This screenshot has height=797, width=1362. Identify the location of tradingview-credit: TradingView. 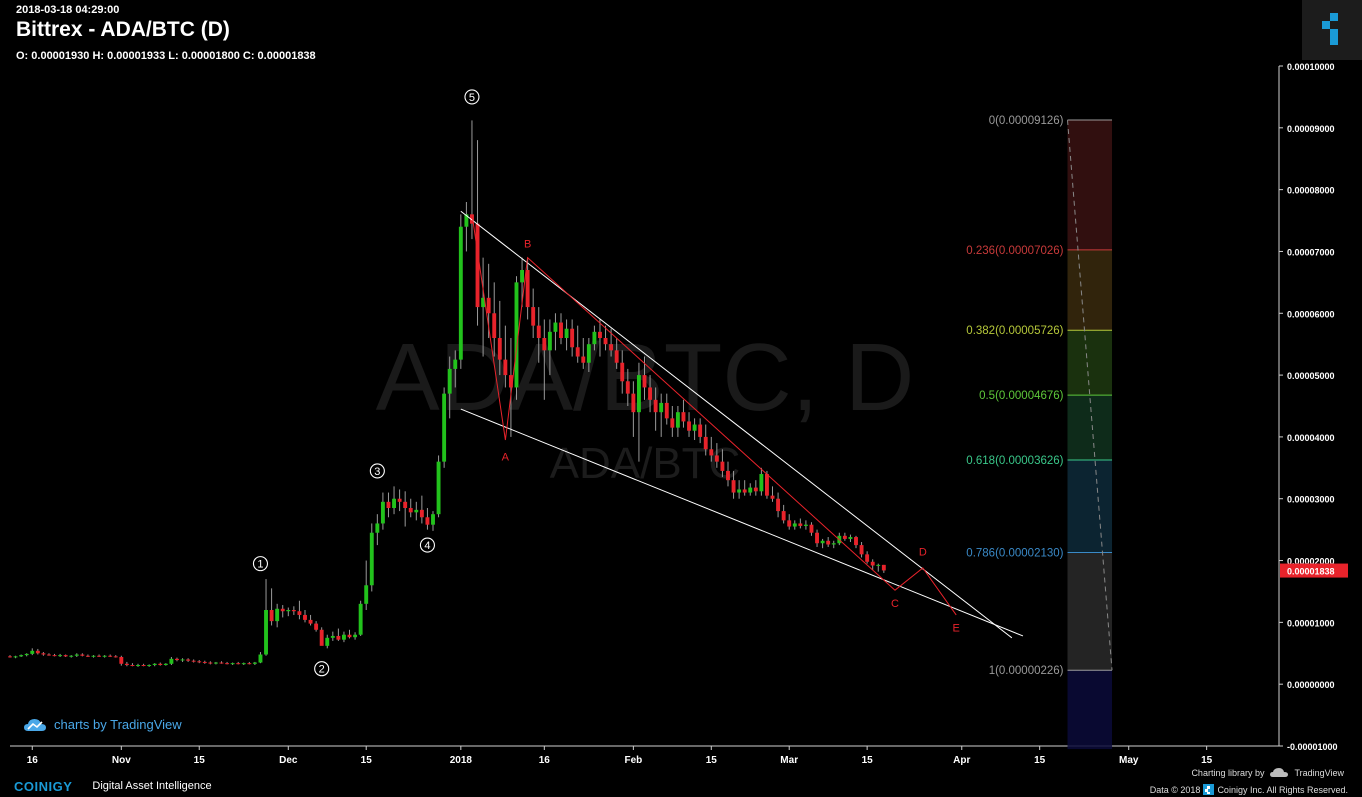
(1319, 772).